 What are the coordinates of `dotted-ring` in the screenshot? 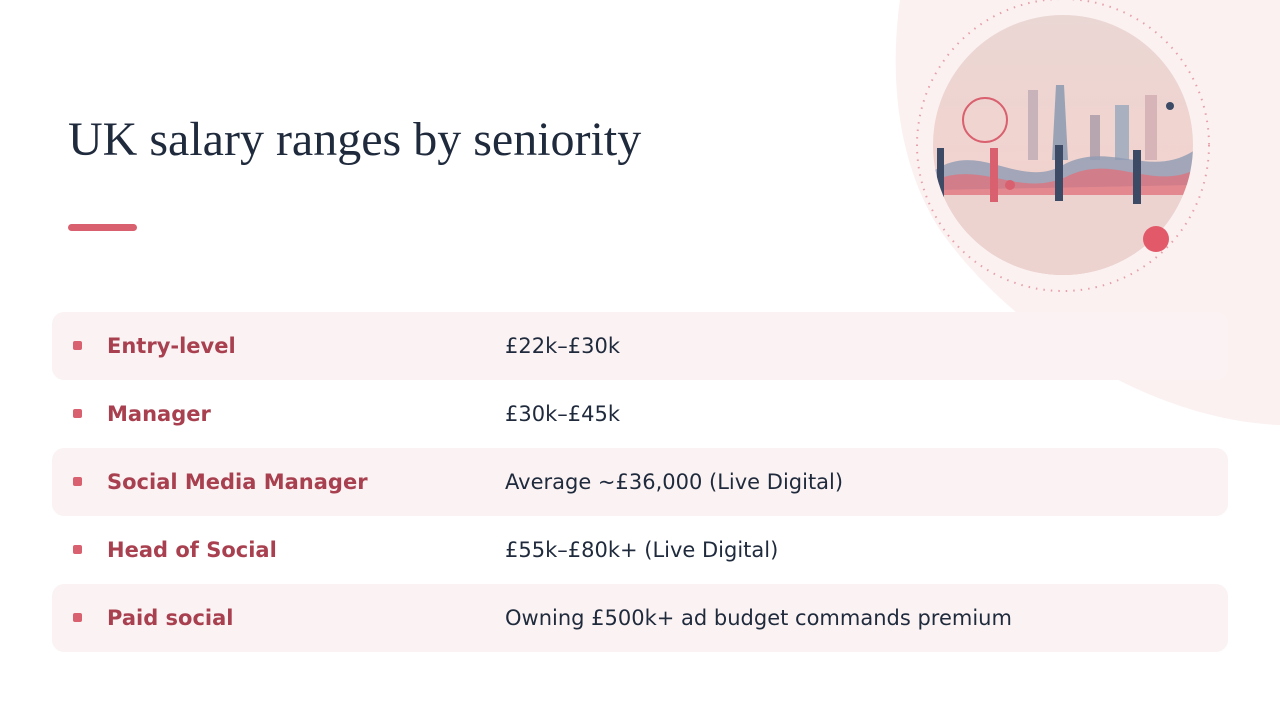 It's located at (1063, 146).